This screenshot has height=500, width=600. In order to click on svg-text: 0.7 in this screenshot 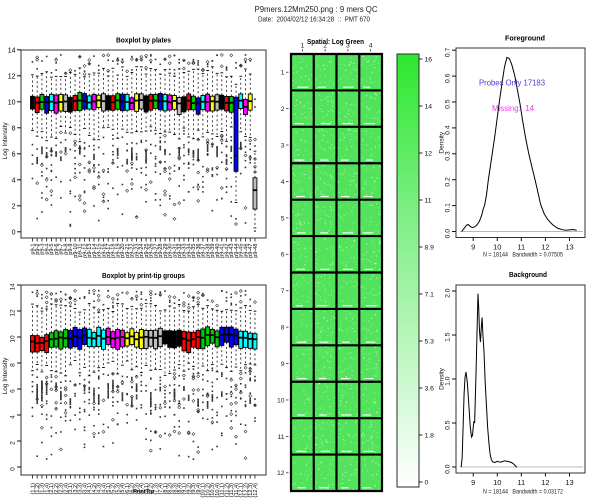, I will do `click(448, 52)`.